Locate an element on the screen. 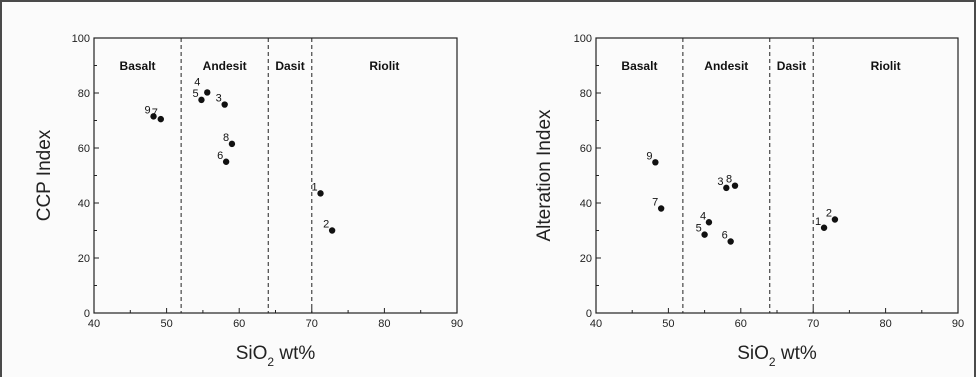 The image size is (976, 377). y-axis-title: Alteration Index is located at coordinates (544, 175).